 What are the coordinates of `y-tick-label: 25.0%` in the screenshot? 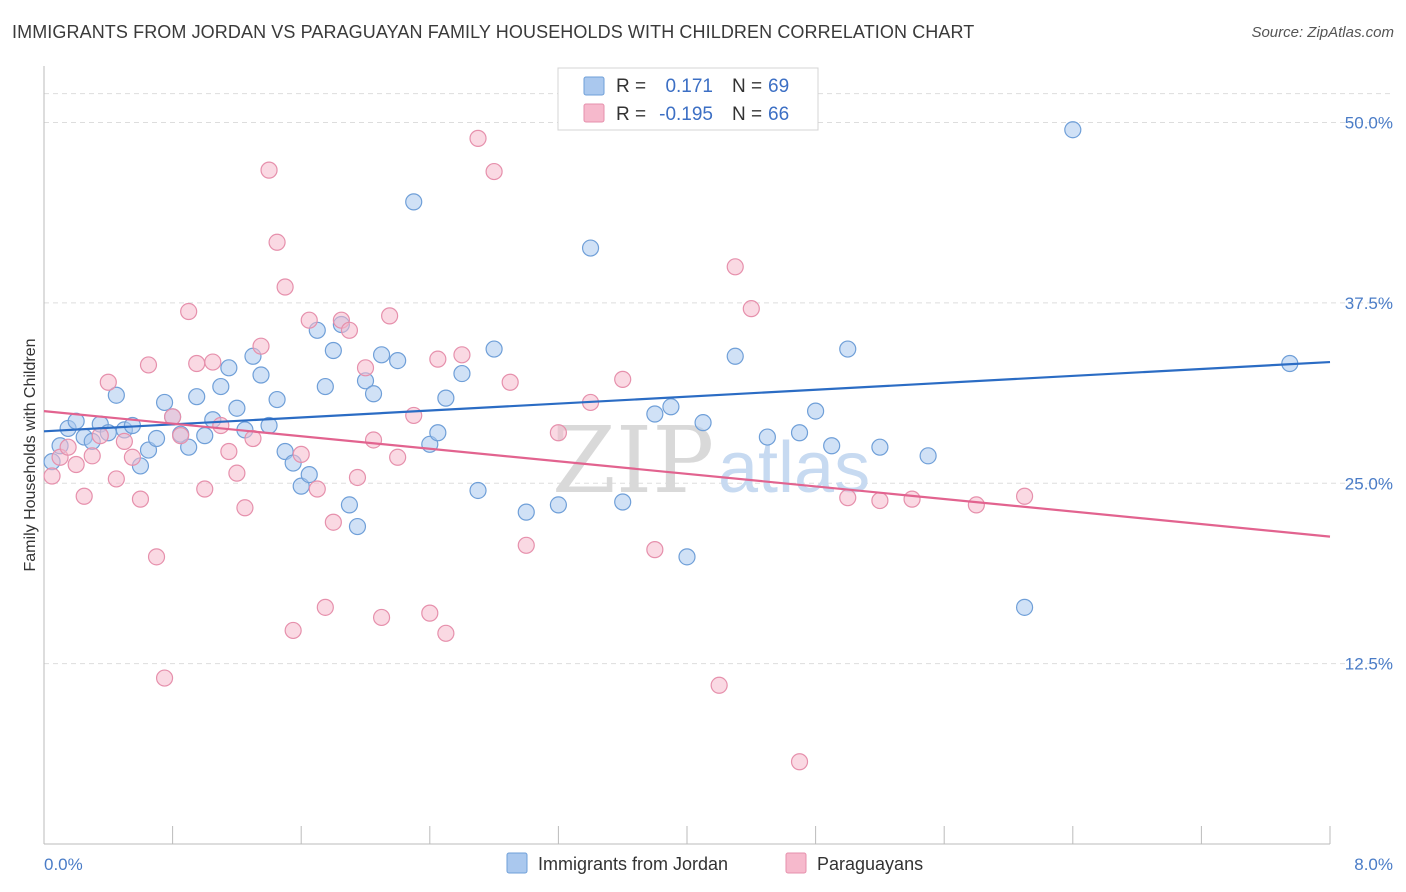 It's located at (1369, 483).